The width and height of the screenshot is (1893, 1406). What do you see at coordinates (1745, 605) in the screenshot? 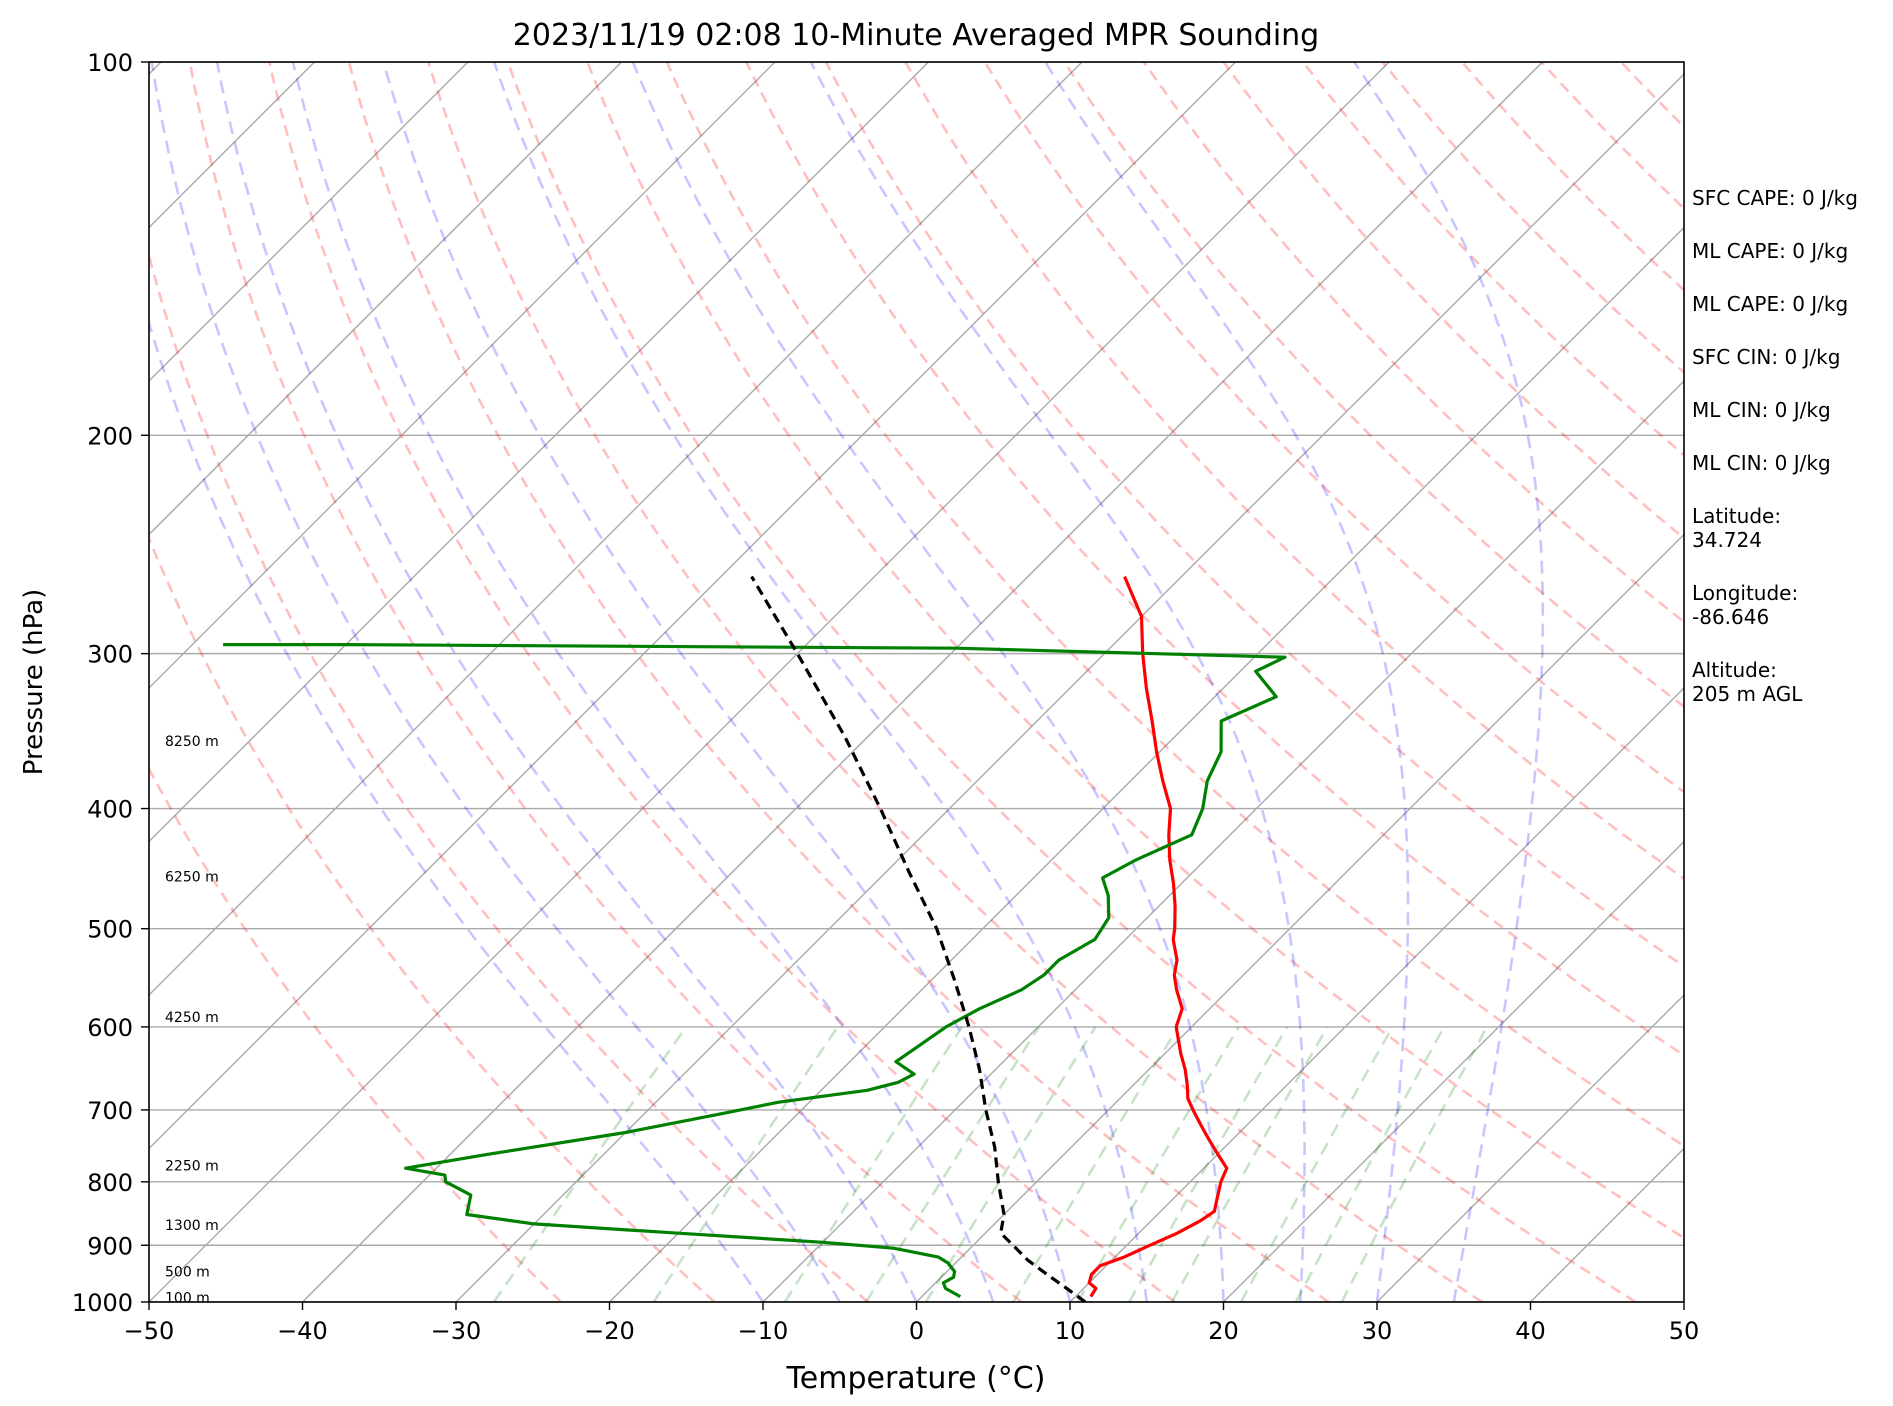
I see `sounding-parameter: Longitude: -86.646` at bounding box center [1745, 605].